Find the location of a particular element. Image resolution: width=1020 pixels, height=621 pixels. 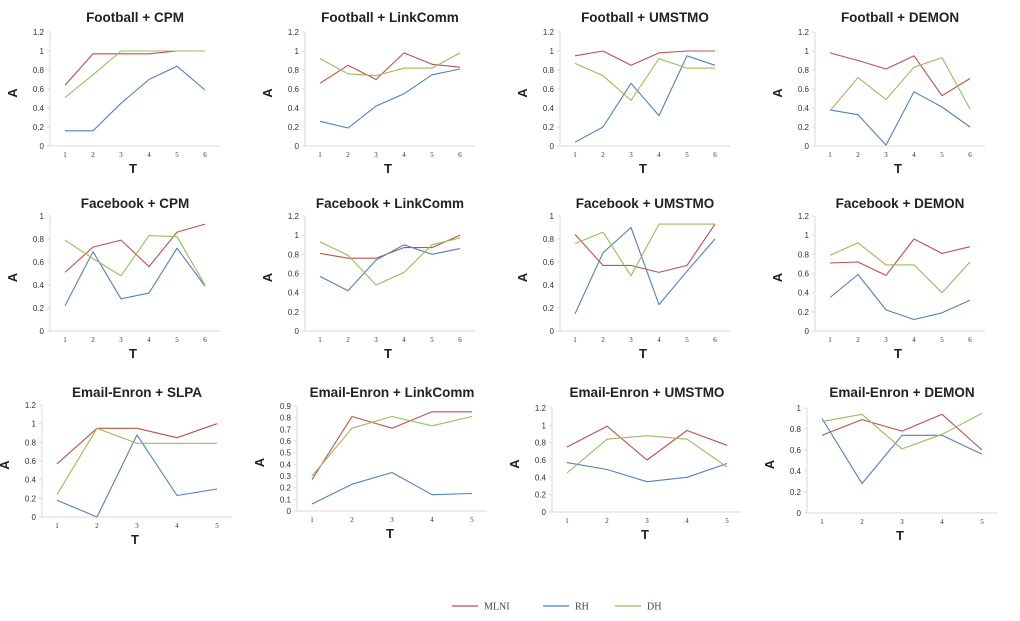

y-tick-label: 1.2 is located at coordinates (804, 32).